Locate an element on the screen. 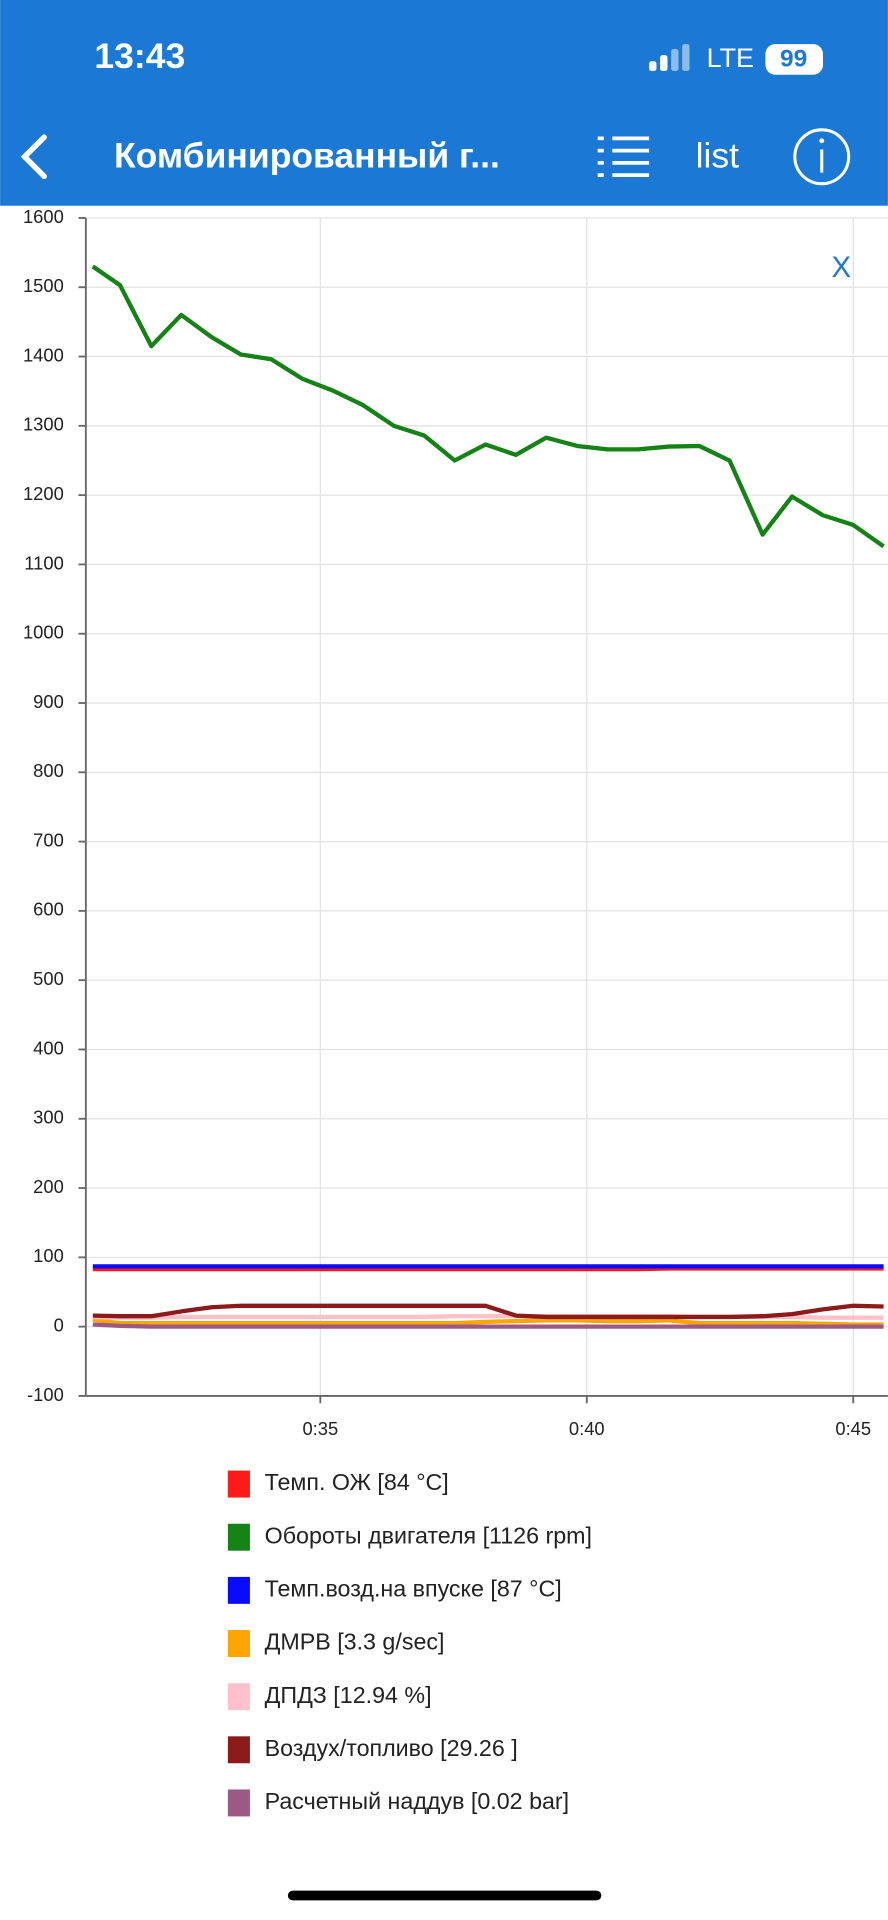 Image resolution: width=888 pixels, height=1920 pixels. x-tick-label: 0:35 is located at coordinates (320, 1428).